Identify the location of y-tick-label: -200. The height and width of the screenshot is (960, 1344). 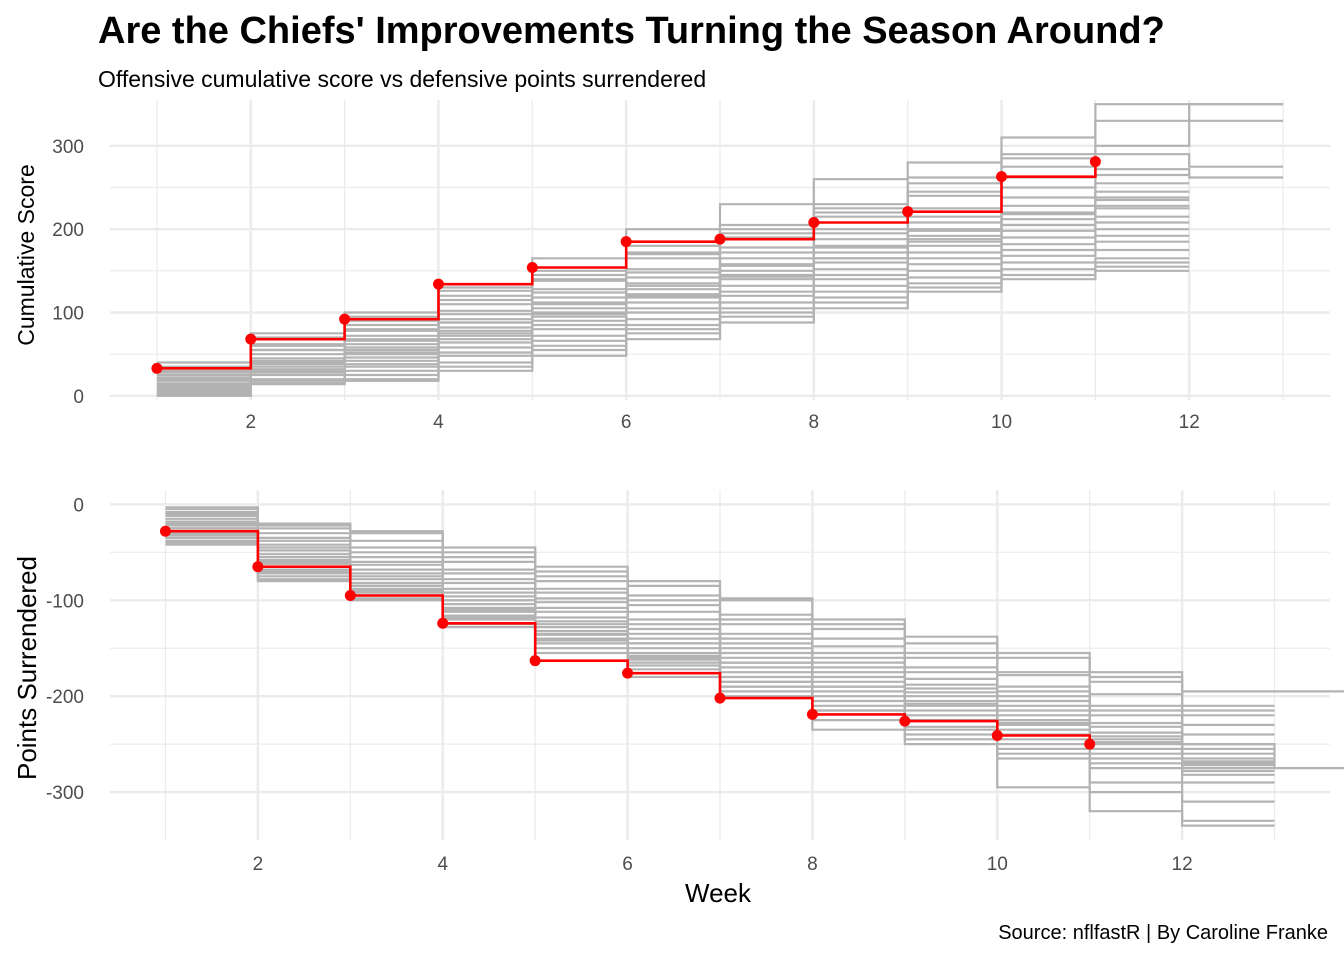
(65, 697).